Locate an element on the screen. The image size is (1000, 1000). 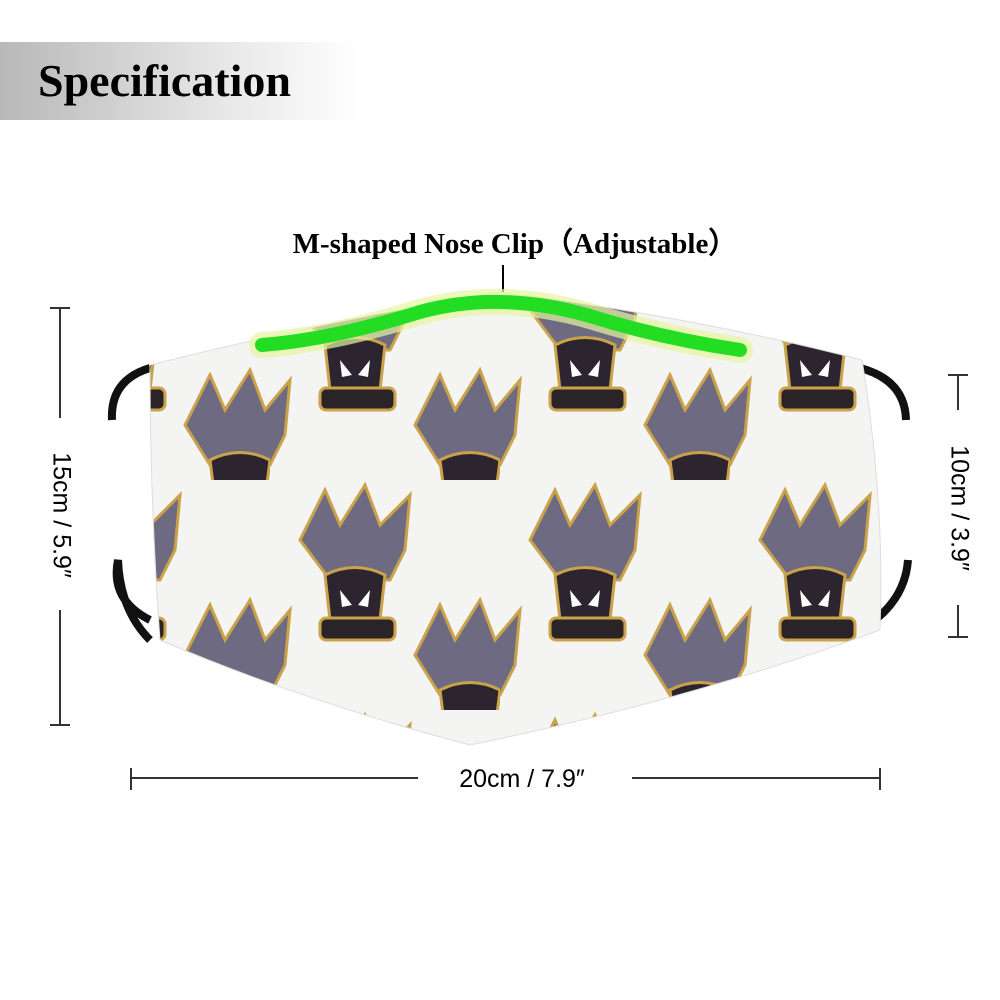
dimension-left is located at coordinates (60, 516).